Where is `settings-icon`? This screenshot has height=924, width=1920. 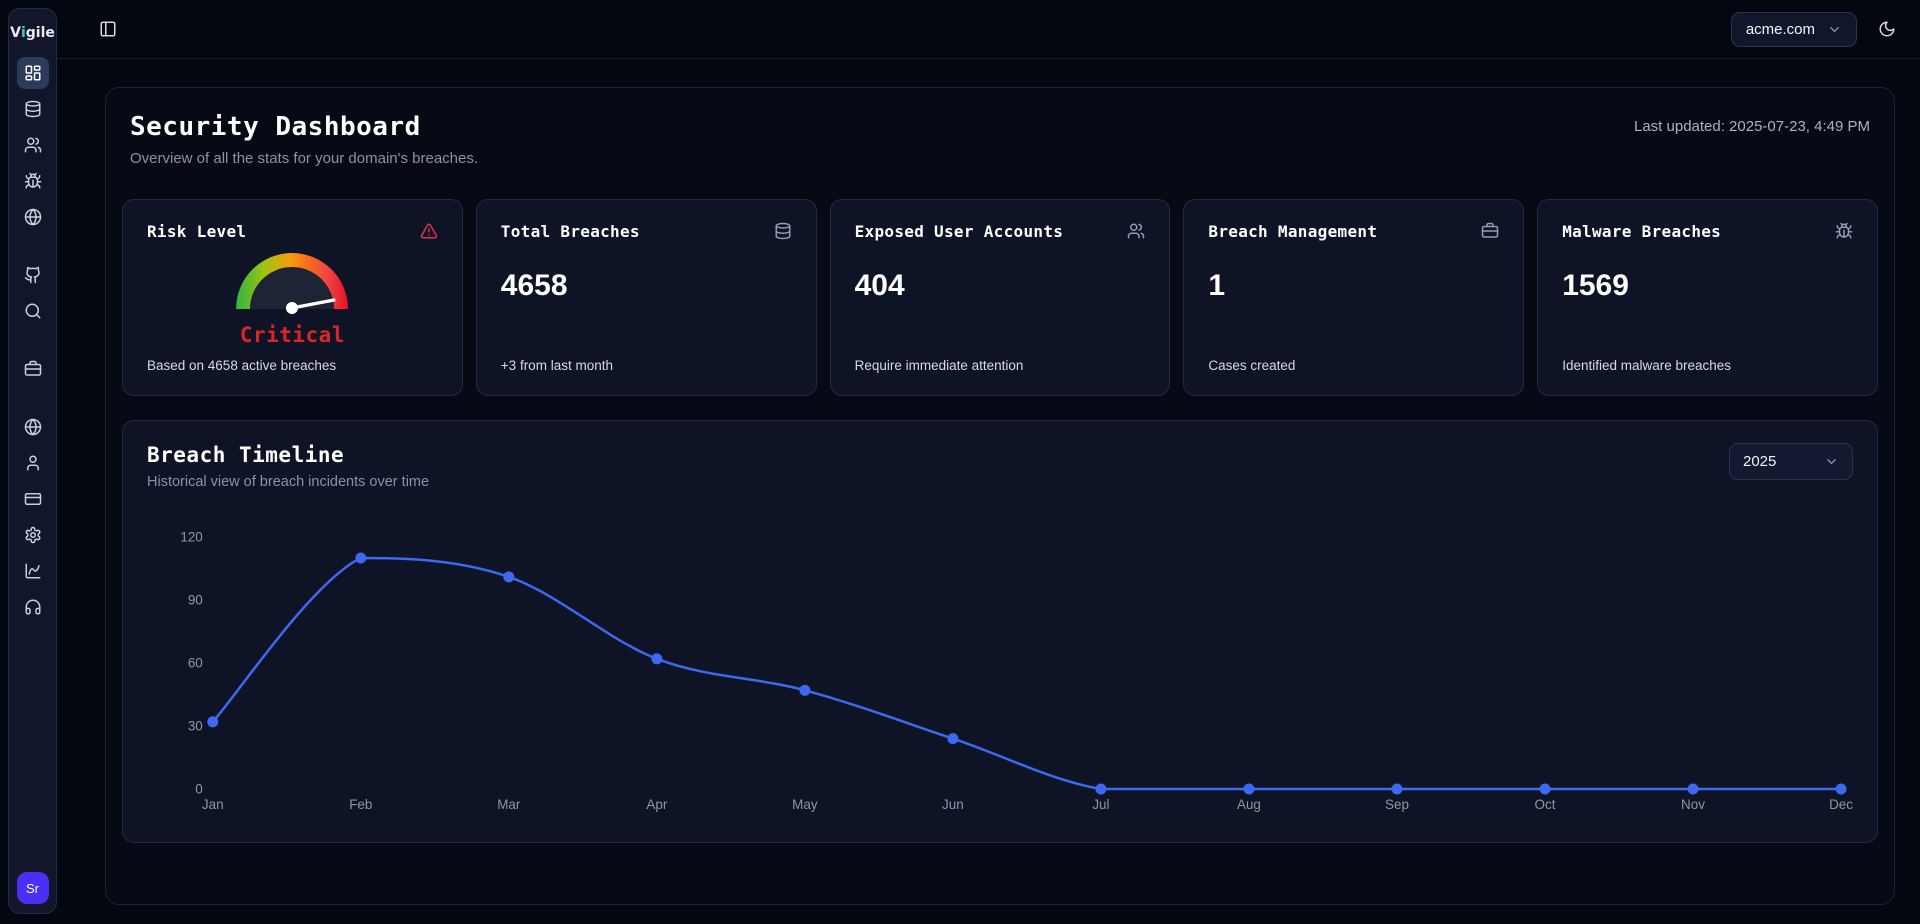 settings-icon is located at coordinates (33, 535).